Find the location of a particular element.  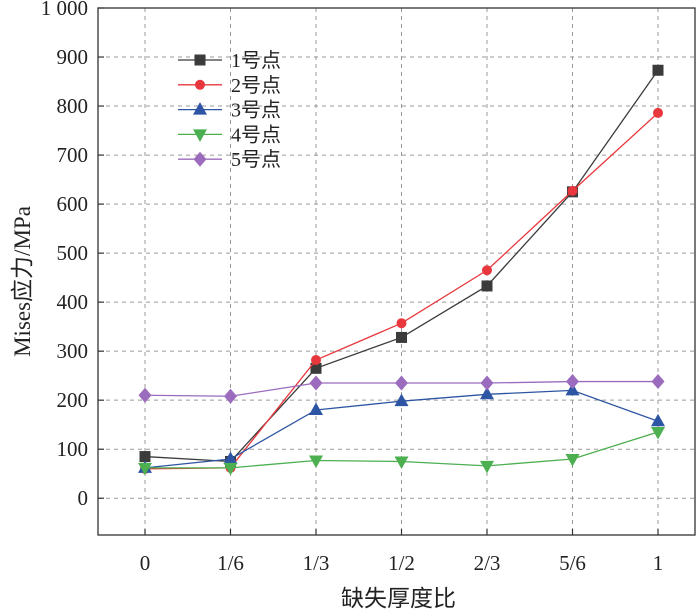

y-tick-label: 900 is located at coordinates (73, 57).